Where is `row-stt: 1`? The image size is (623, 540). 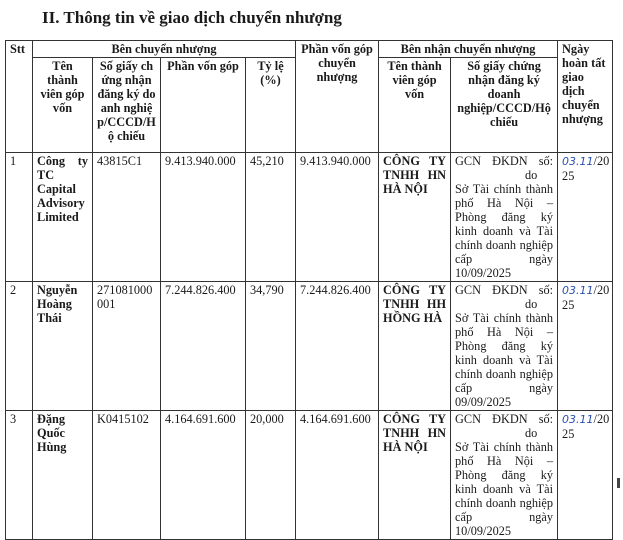
row-stt: 1 is located at coordinates (19, 217).